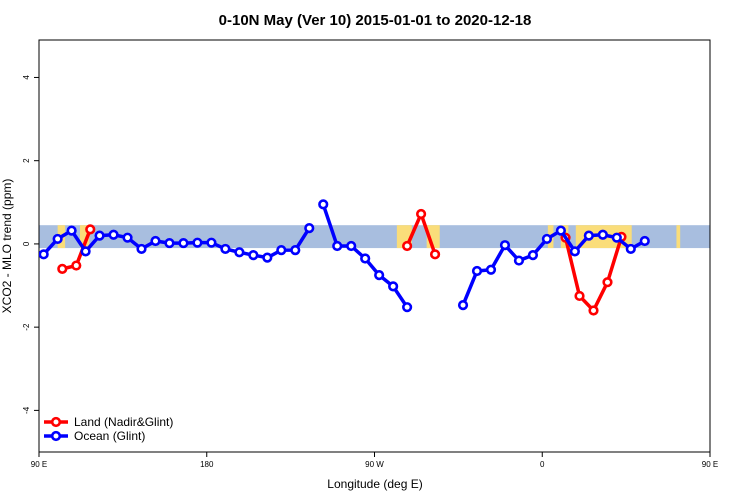  Describe the element at coordinates (207, 464) in the screenshot. I see `x-tick-label: 180` at that location.